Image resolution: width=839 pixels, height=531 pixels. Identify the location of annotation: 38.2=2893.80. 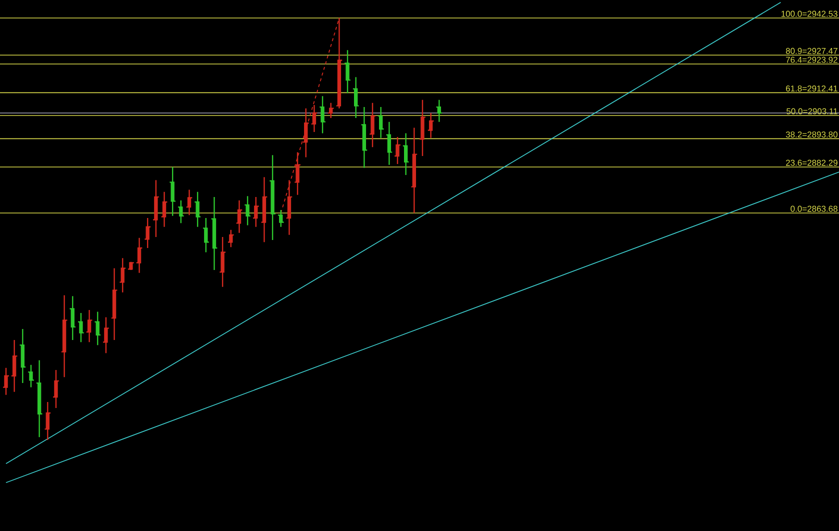
(812, 134).